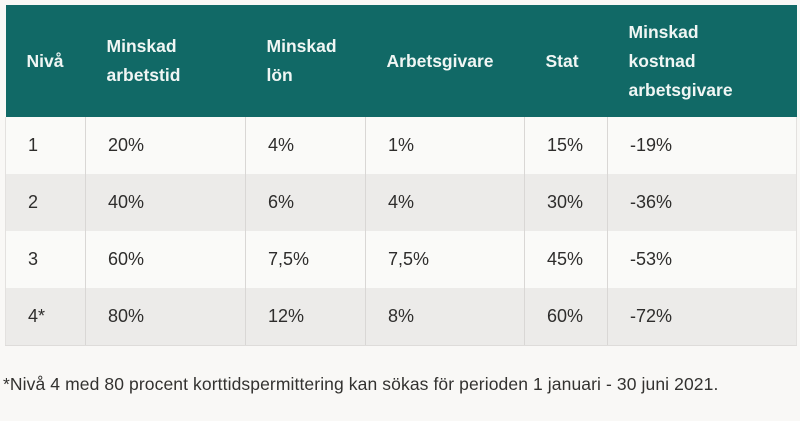 This screenshot has height=421, width=800. Describe the element at coordinates (445, 202) in the screenshot. I see `cell-arbetsgivare: 4%` at that location.